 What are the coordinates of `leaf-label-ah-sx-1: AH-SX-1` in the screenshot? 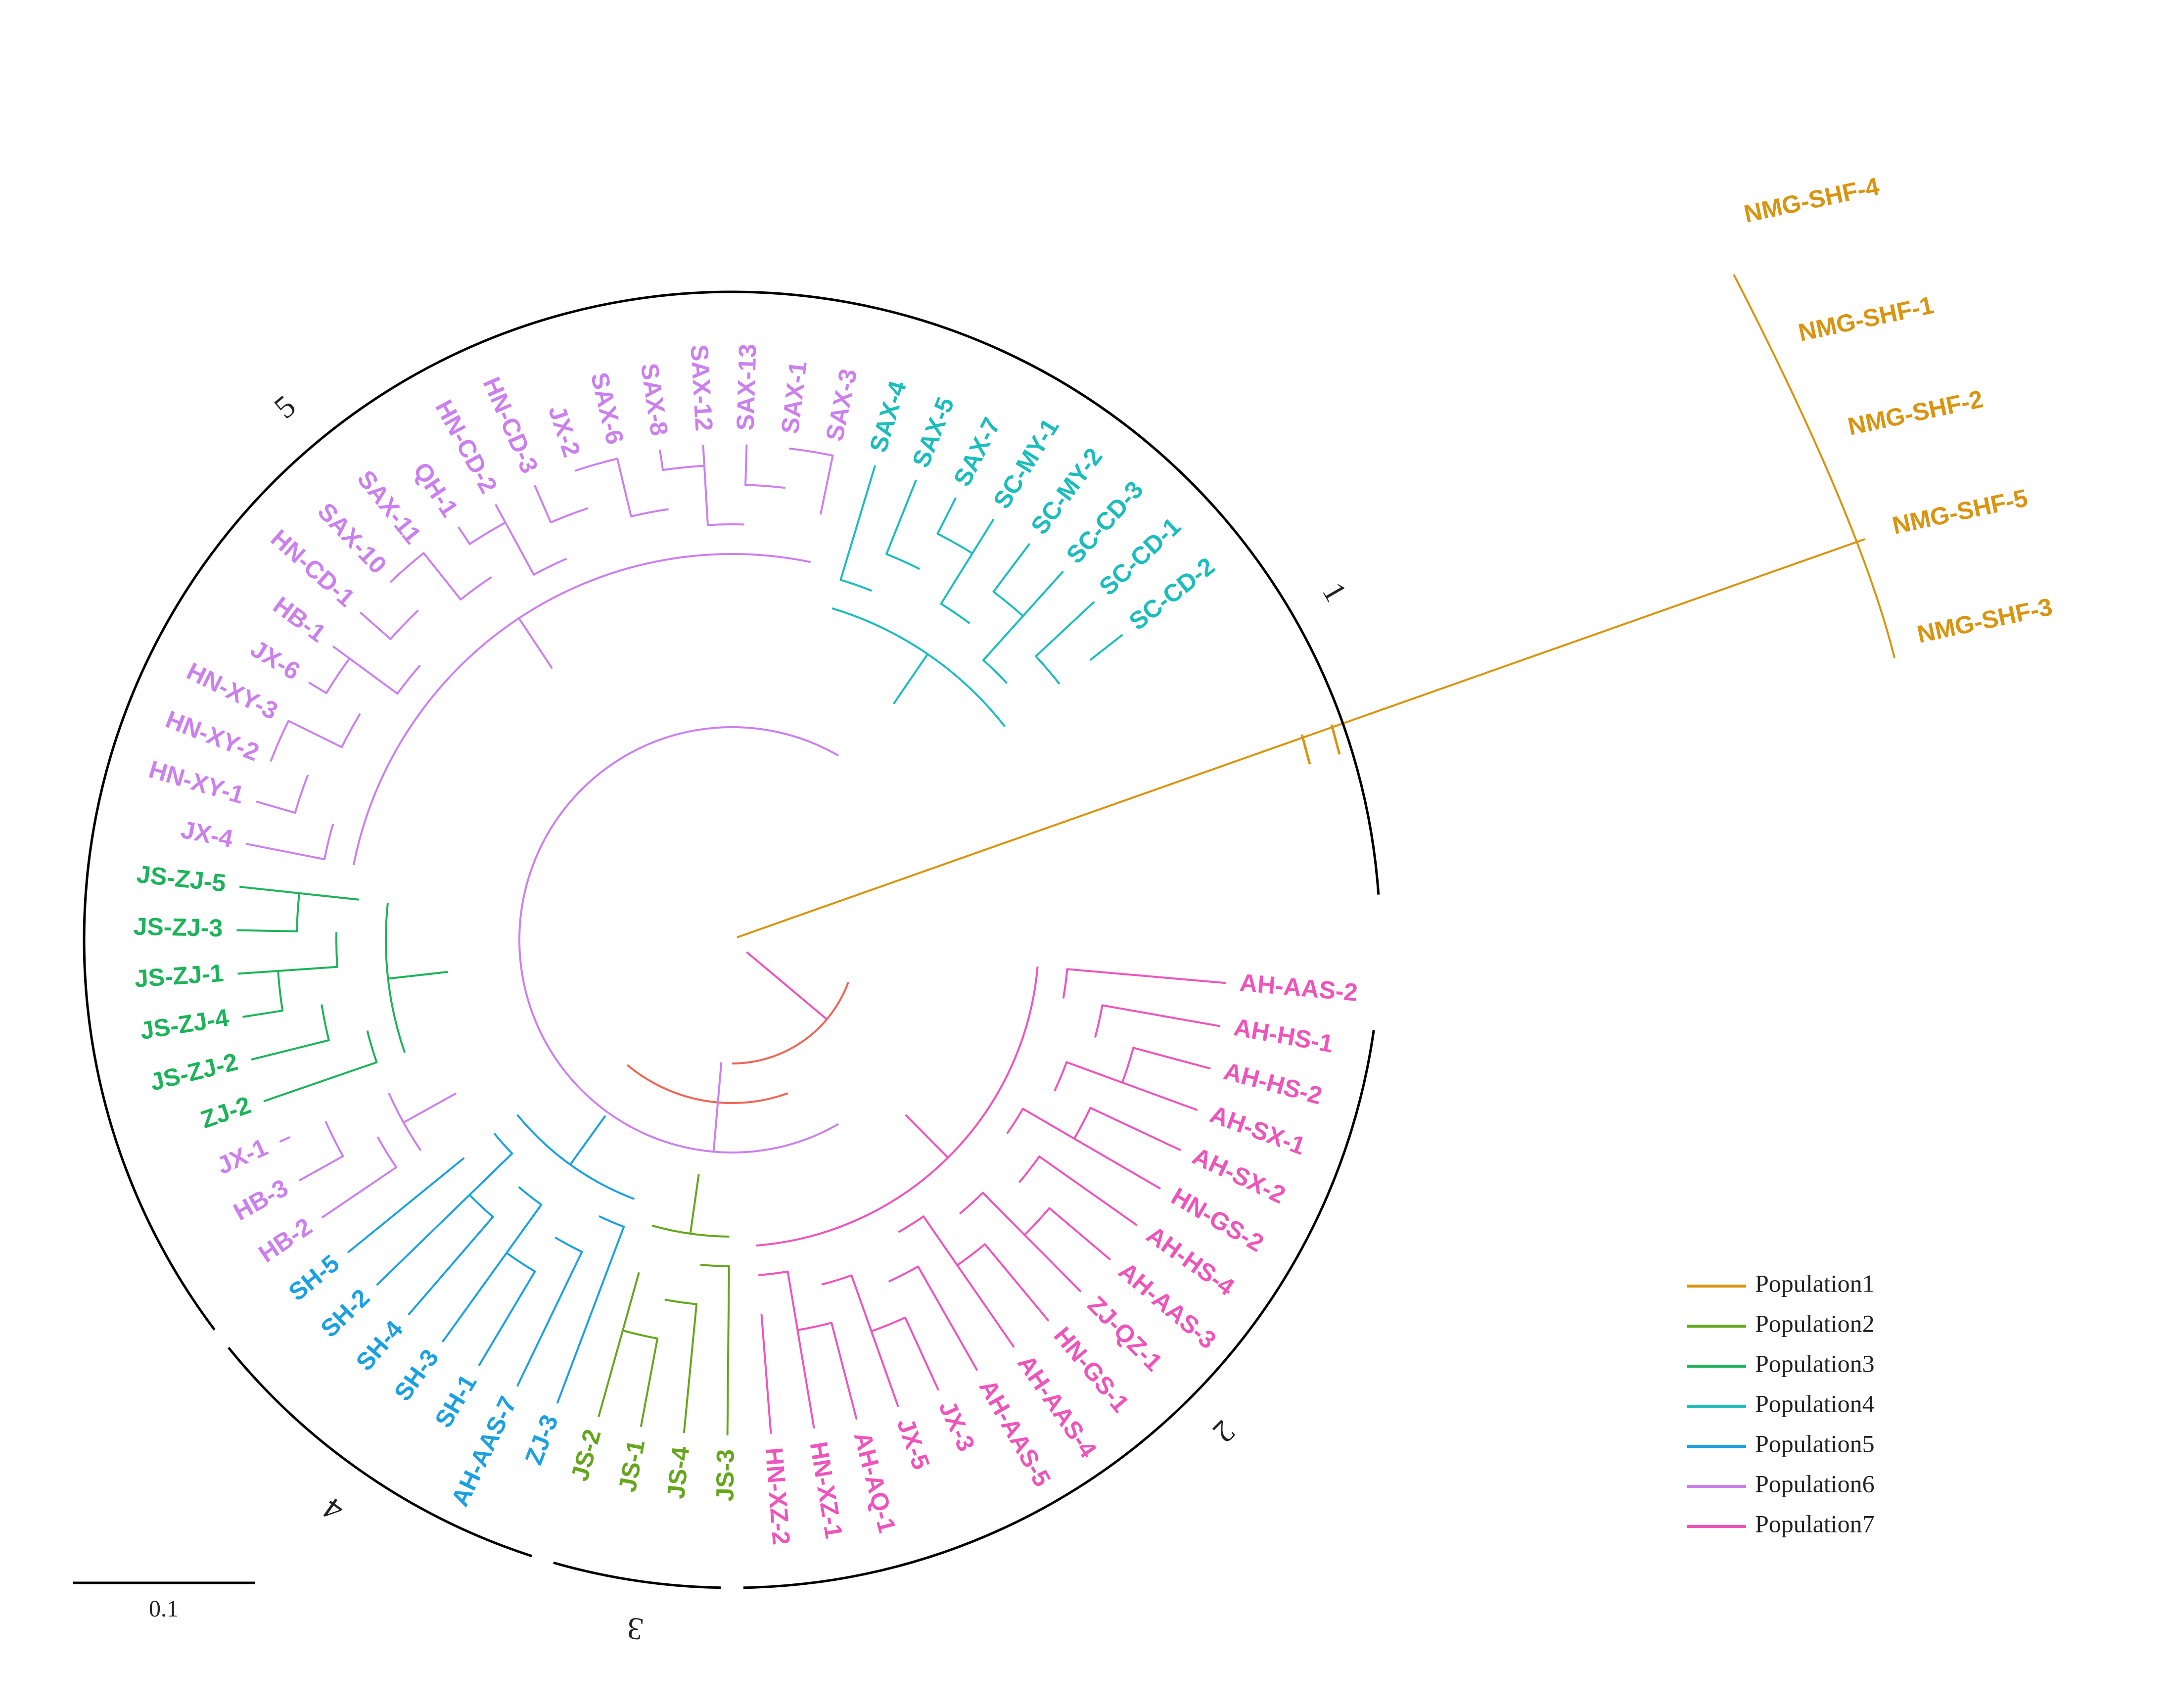 It's located at (1257, 1130).